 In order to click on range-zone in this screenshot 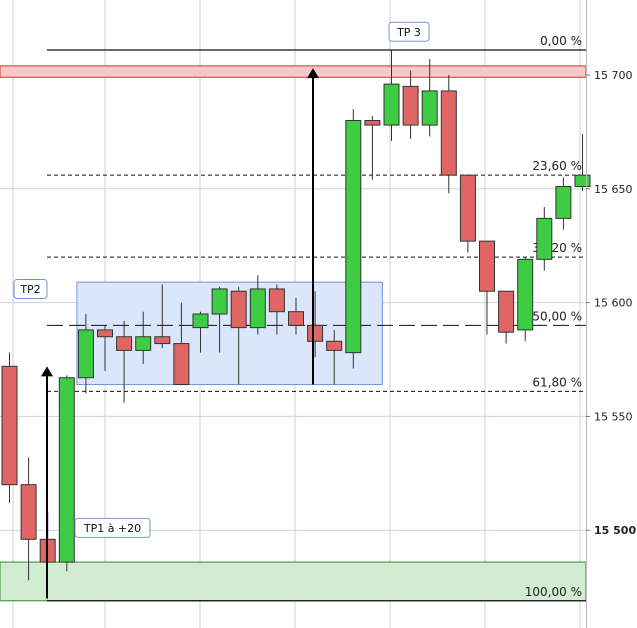, I will do `click(229, 333)`.